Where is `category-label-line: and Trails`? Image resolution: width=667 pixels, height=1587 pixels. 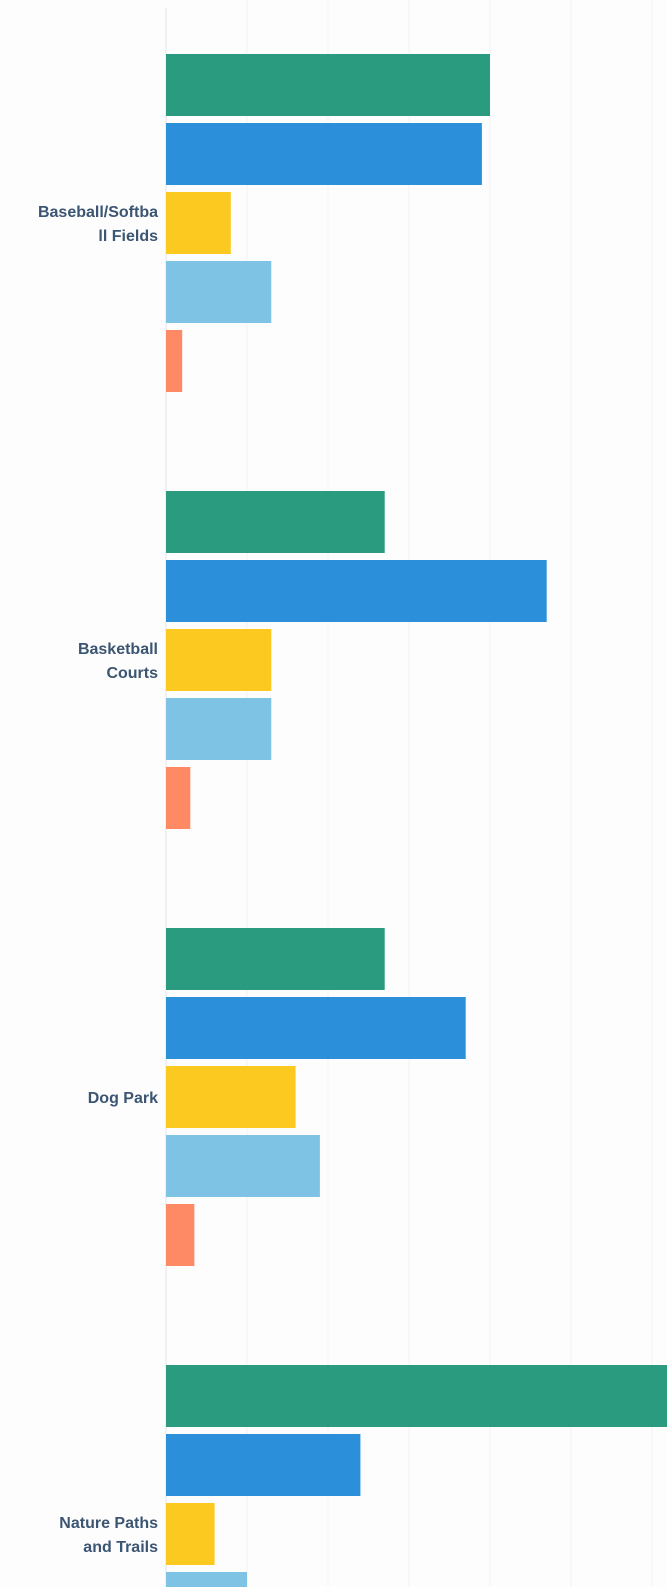 category-label-line: and Trails is located at coordinates (120, 1547).